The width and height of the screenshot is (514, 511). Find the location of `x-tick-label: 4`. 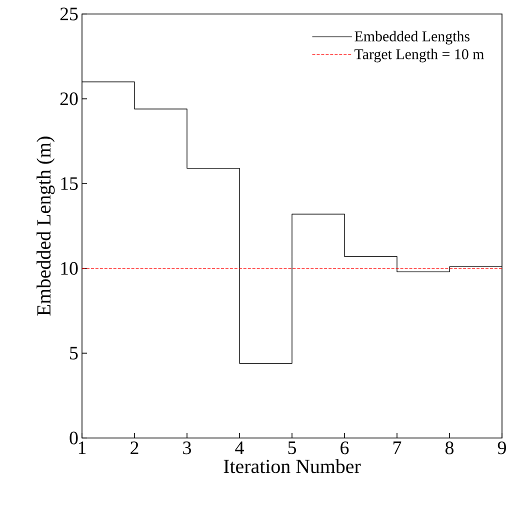

x-tick-label: 4 is located at coordinates (239, 448).